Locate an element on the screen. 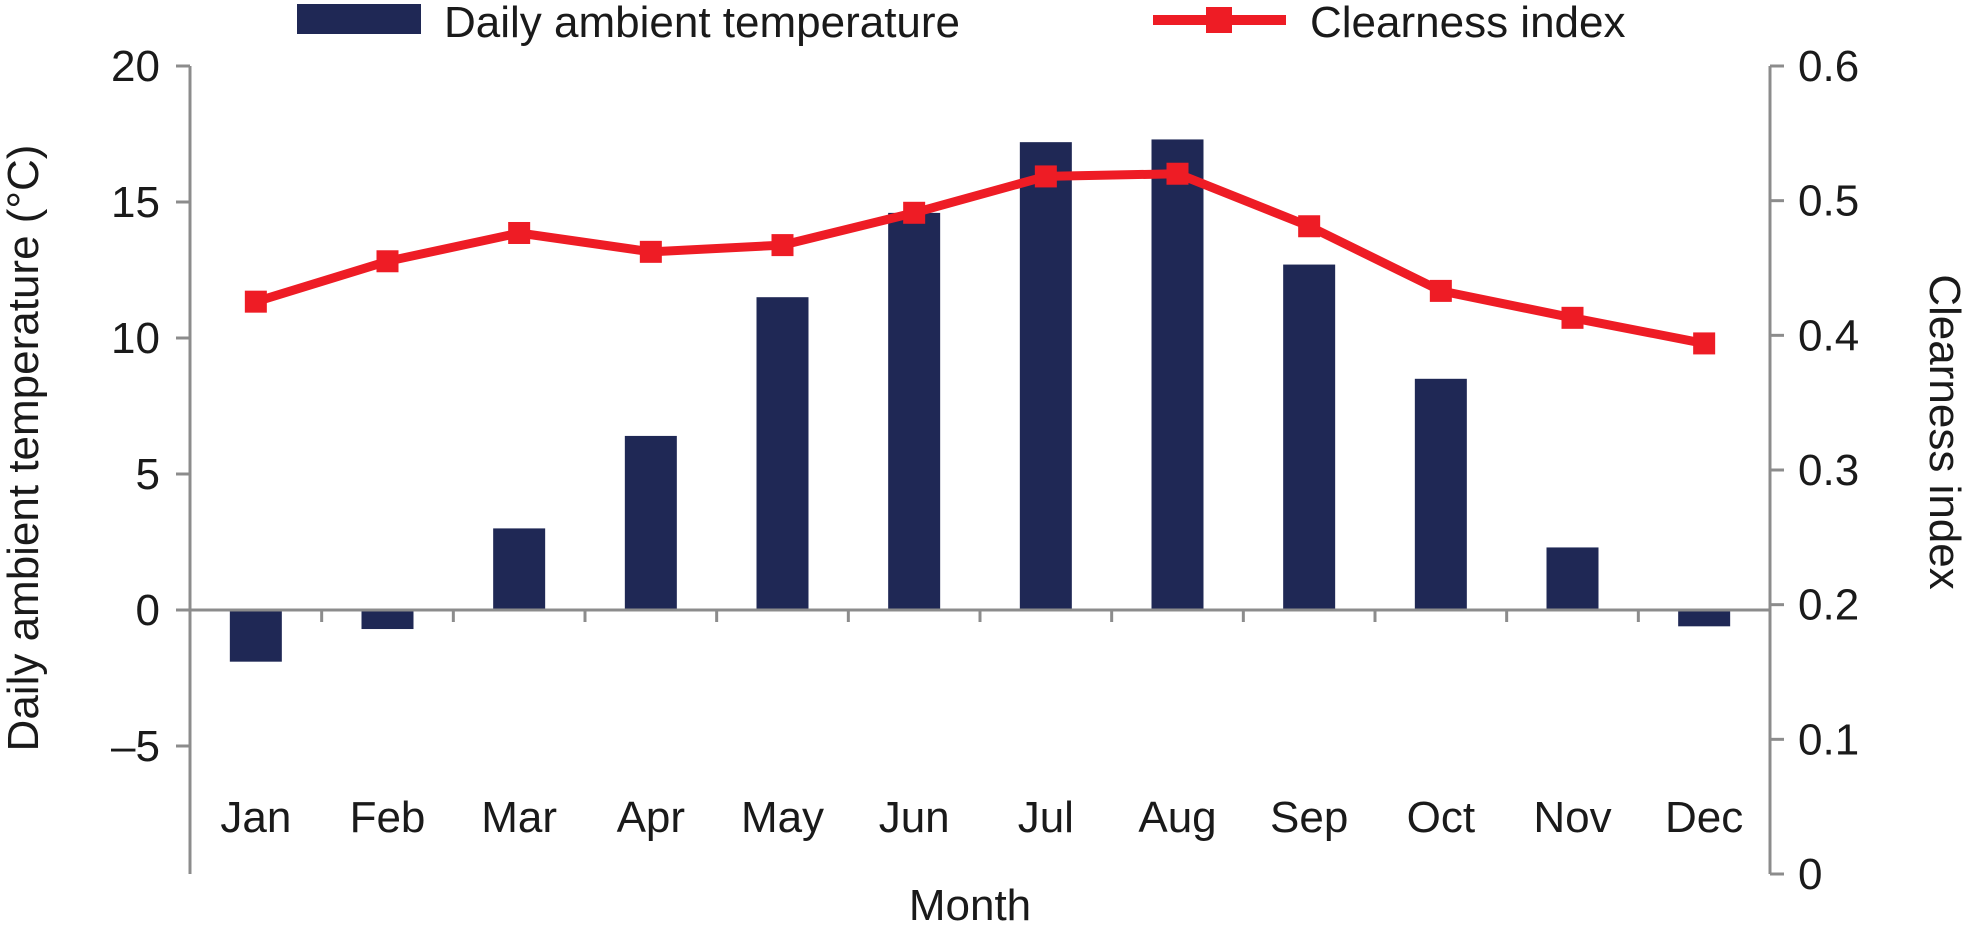 Image resolution: width=1969 pixels, height=935 pixels. x-tick-label-feb: Feb is located at coordinates (388, 817).